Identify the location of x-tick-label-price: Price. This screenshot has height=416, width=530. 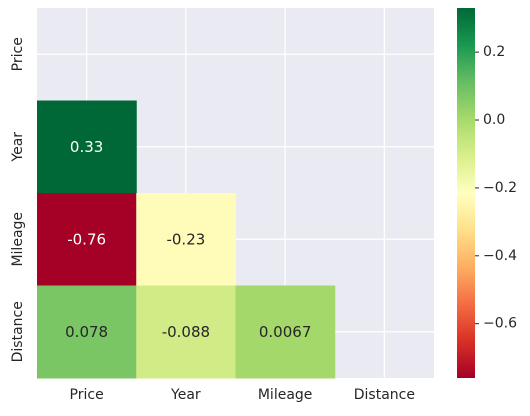
(87, 395).